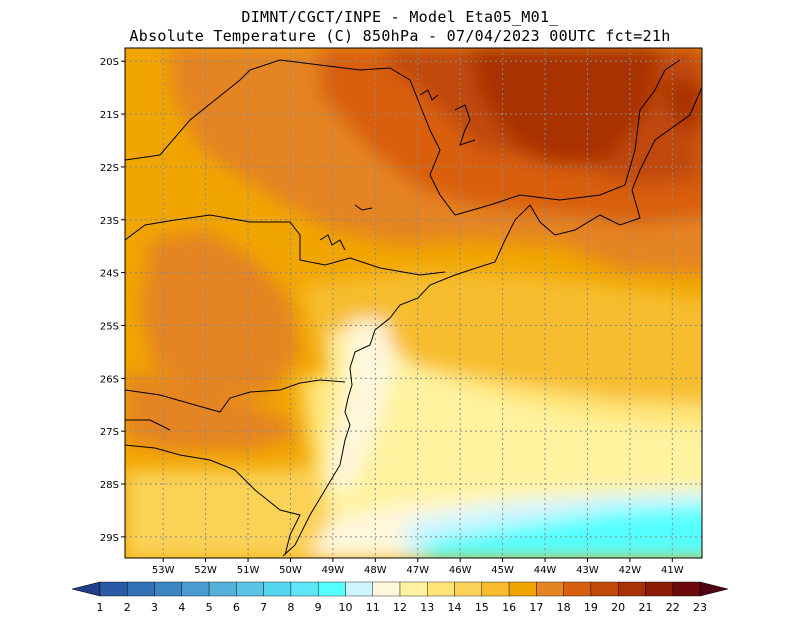 The image size is (800, 618). What do you see at coordinates (109, 326) in the screenshot?
I see `lat-tick-label: 25S` at bounding box center [109, 326].